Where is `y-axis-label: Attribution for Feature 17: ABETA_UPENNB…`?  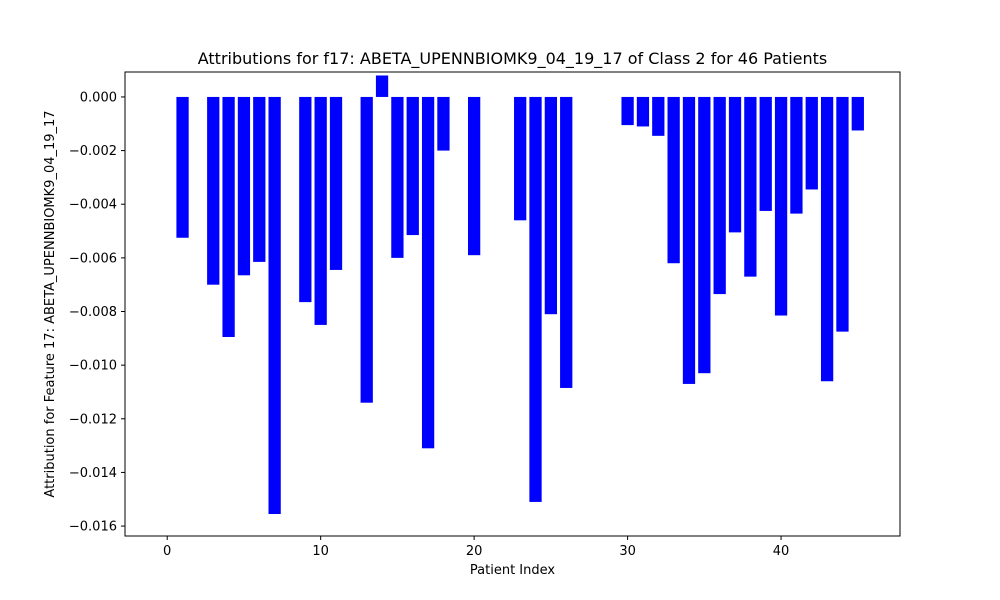 y-axis-label: Attribution for Feature 17: ABETA_UPENNB… is located at coordinates (50, 303).